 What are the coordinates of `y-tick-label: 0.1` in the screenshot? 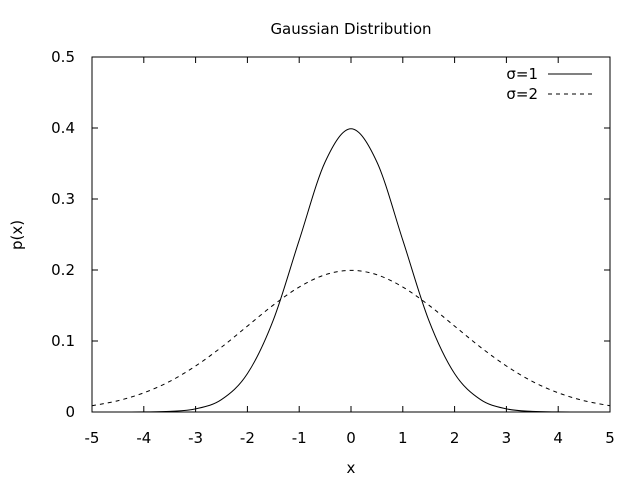 It's located at (63, 341).